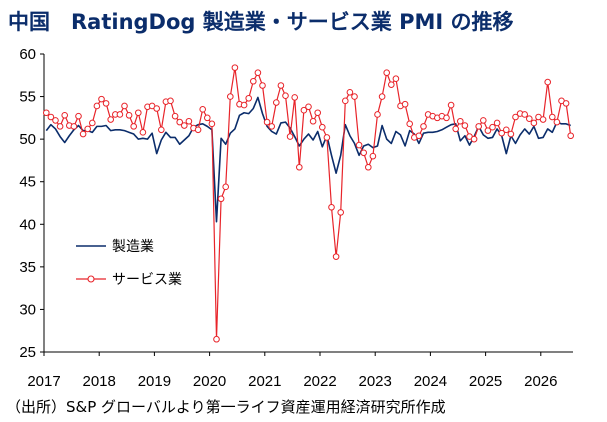 This screenshot has width=607, height=422. I want to click on y-tick-label: 45, so click(27, 182).